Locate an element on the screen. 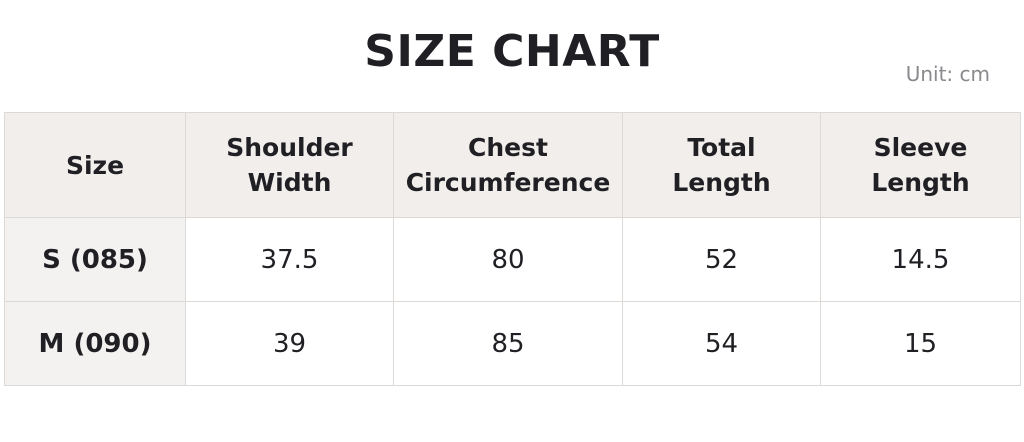 This screenshot has width=1024, height=442. size-cell: M (090) is located at coordinates (95, 343).